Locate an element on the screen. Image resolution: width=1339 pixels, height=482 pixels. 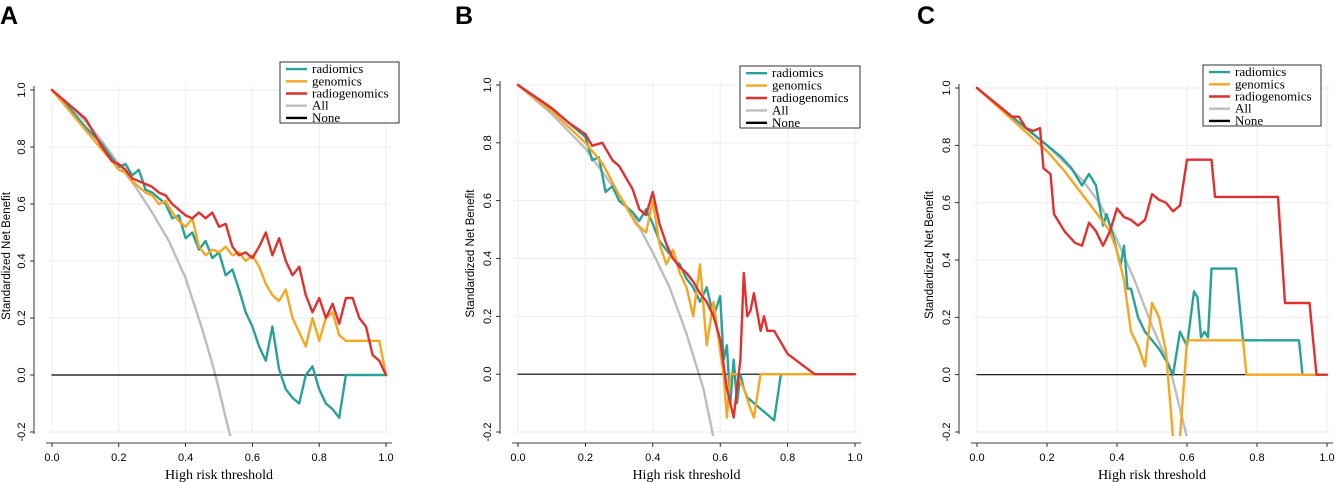
series-line-radiomics is located at coordinates (651, 252).